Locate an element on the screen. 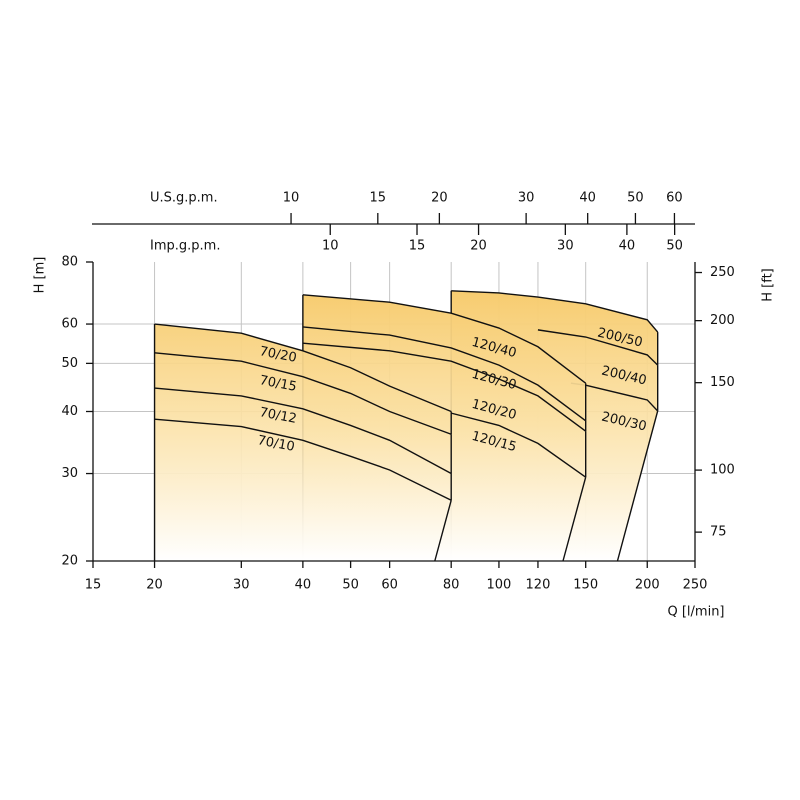 This screenshot has width=800, height=800. x-tick-label: 80 is located at coordinates (451, 585).